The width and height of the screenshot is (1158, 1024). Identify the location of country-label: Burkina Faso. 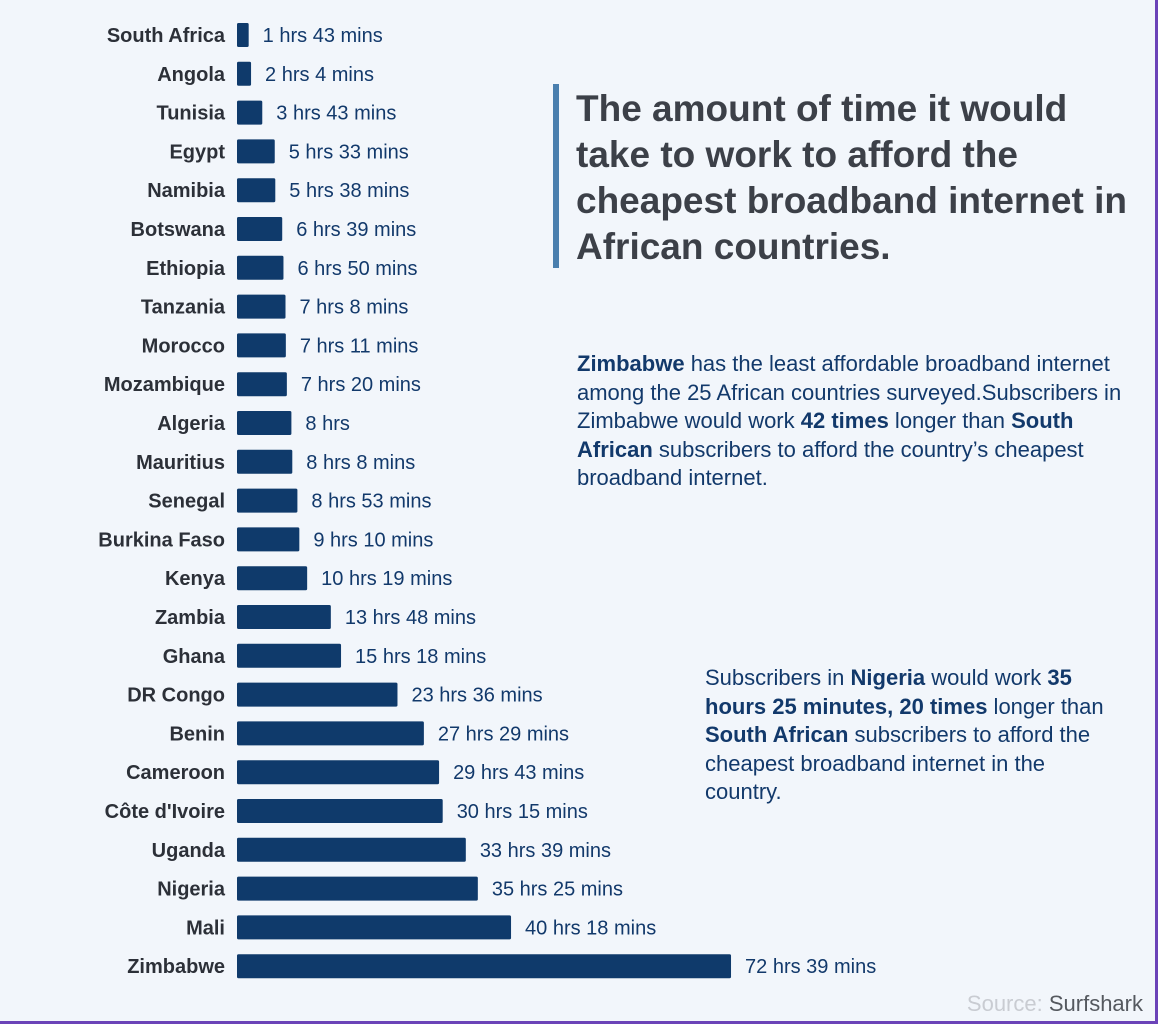
(161, 540).